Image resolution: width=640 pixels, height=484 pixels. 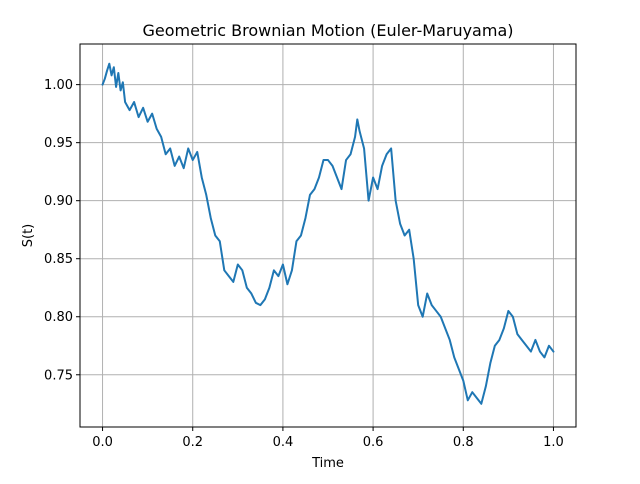 What do you see at coordinates (62, 230) in the screenshot?
I see `y-axis-ticks: 0.75 0.80 0.85 0.90 0.95 1.00` at bounding box center [62, 230].